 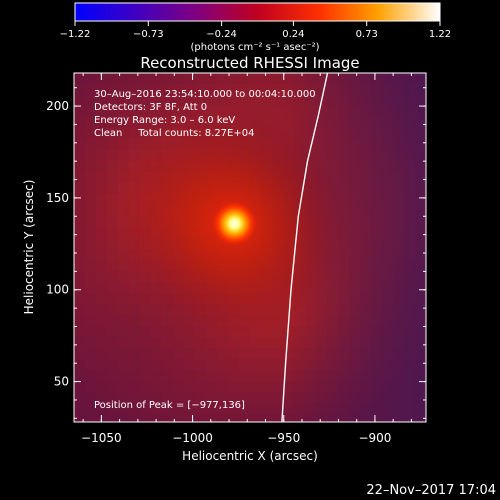 I want to click on x-tick-label: −1050, so click(x=101, y=438).